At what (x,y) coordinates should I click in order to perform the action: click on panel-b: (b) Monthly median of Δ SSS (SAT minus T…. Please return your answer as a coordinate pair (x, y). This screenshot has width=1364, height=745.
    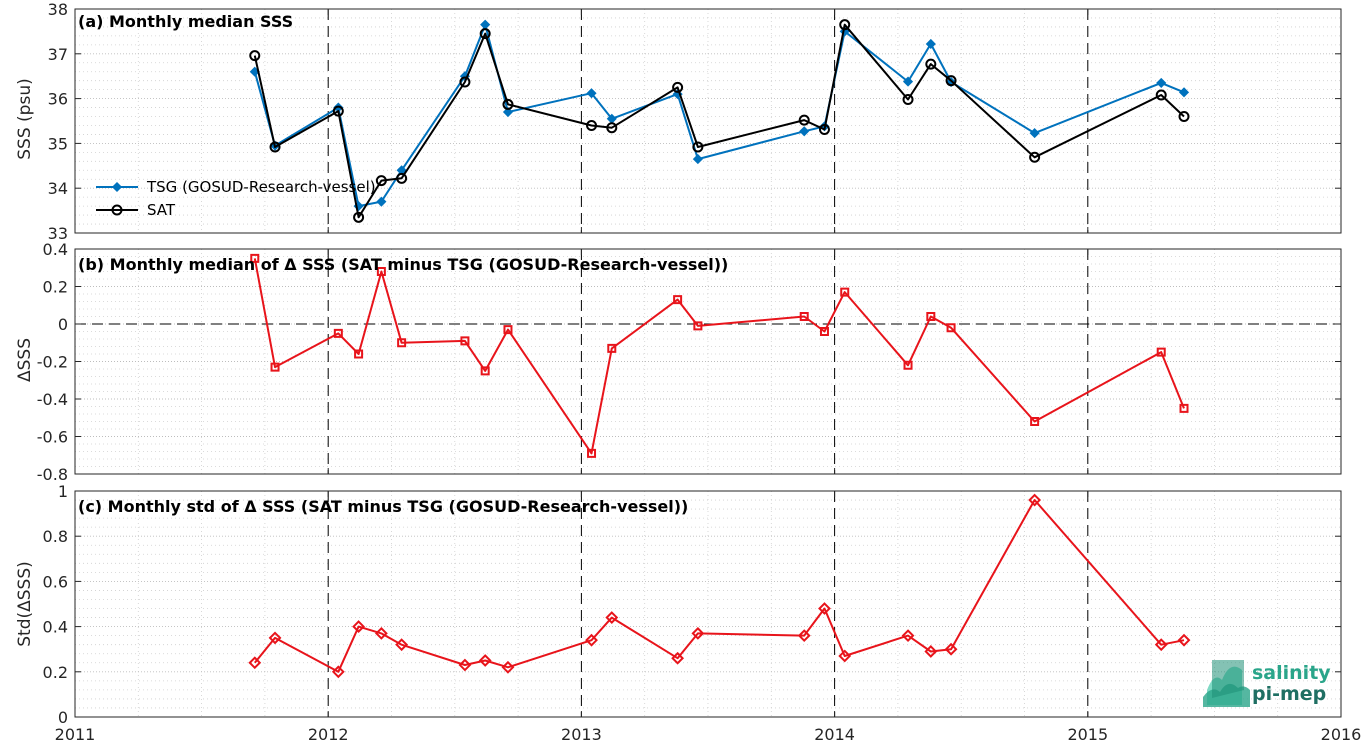
    Looking at the image, I should click on (371, 318).